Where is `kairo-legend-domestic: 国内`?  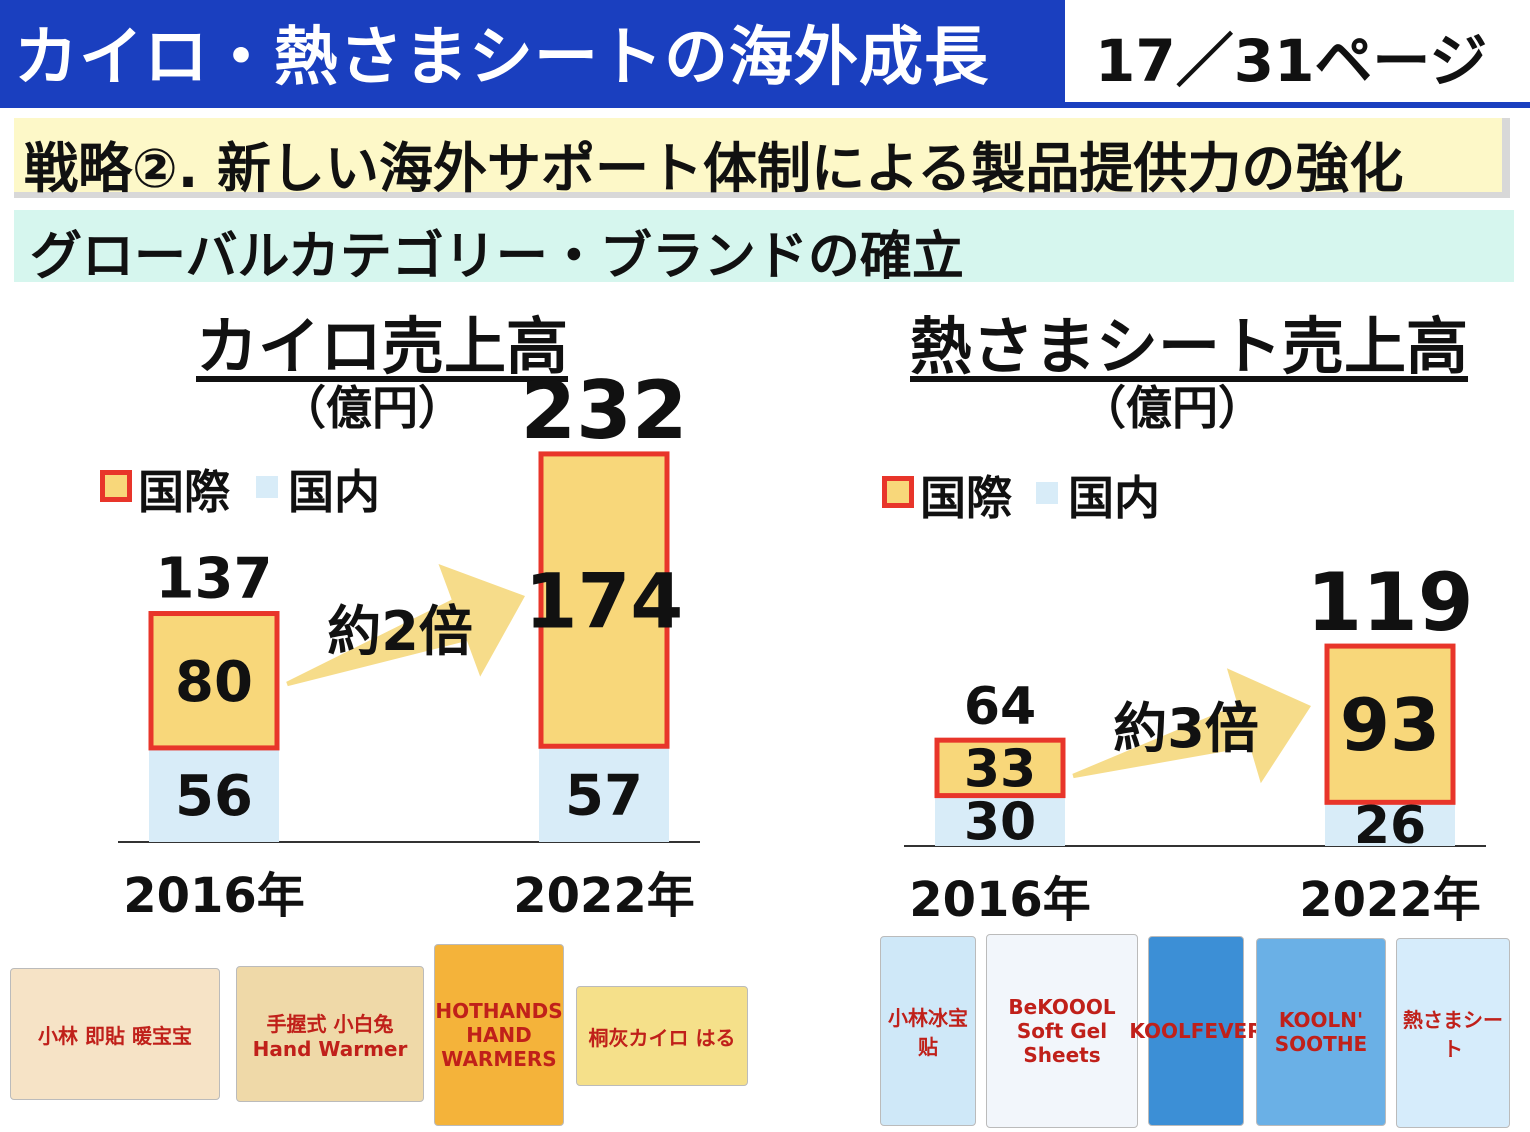
kairo-legend-domestic: 国内 is located at coordinates (334, 492).